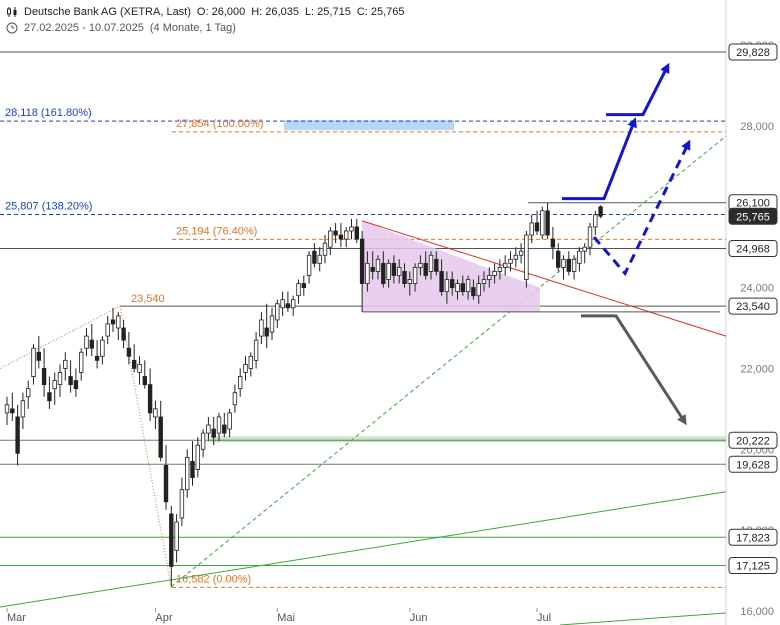 This screenshot has width=780, height=625. Describe the element at coordinates (84, 28) in the screenshot. I see `date-range: 27.02.2025 - 10.07.2025` at that location.